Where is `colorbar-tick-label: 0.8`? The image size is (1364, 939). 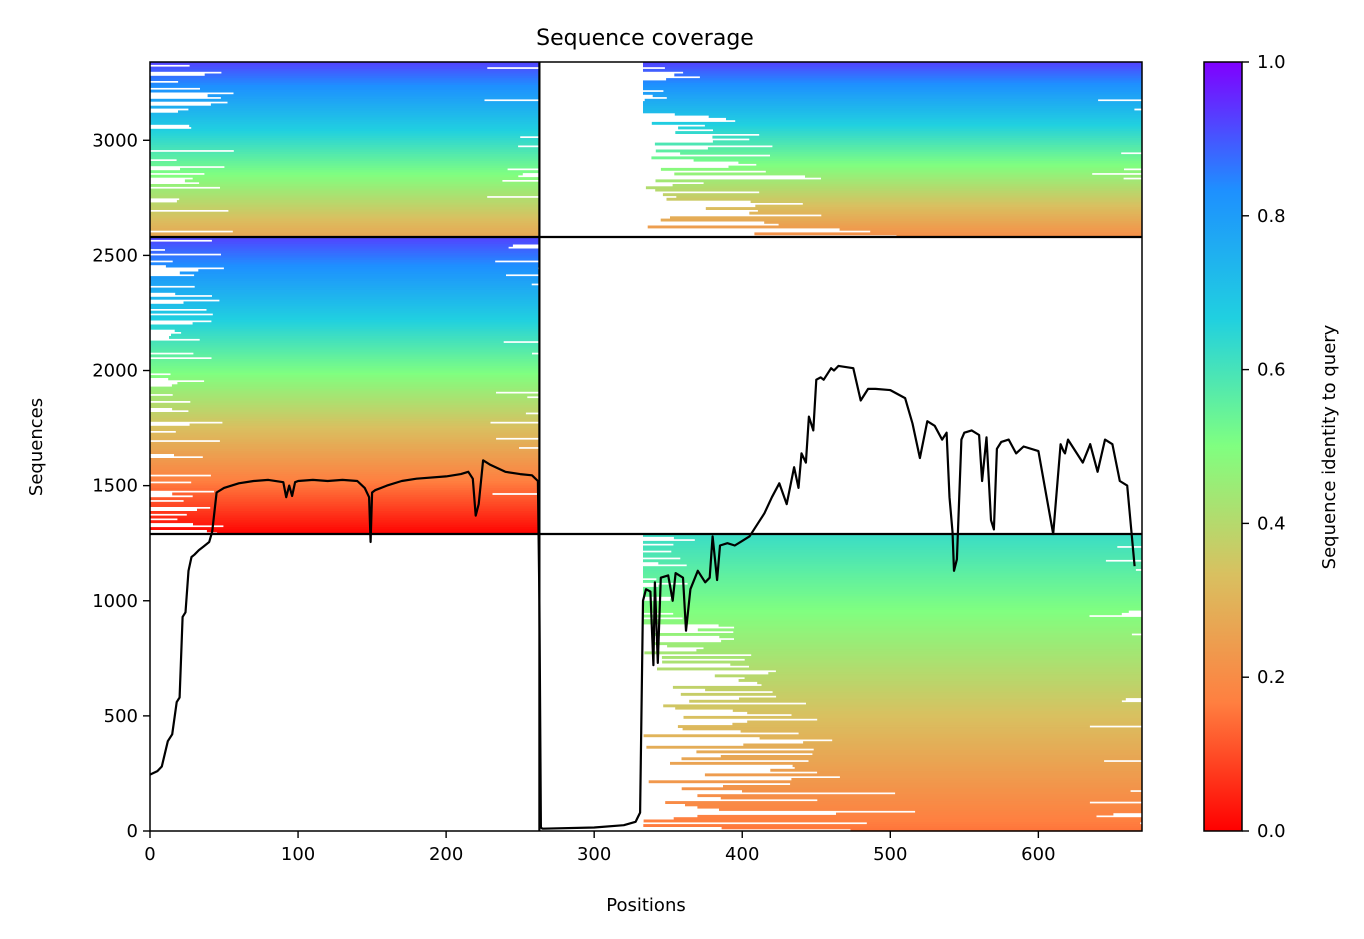 colorbar-tick-label: 0.8 is located at coordinates (1271, 216).